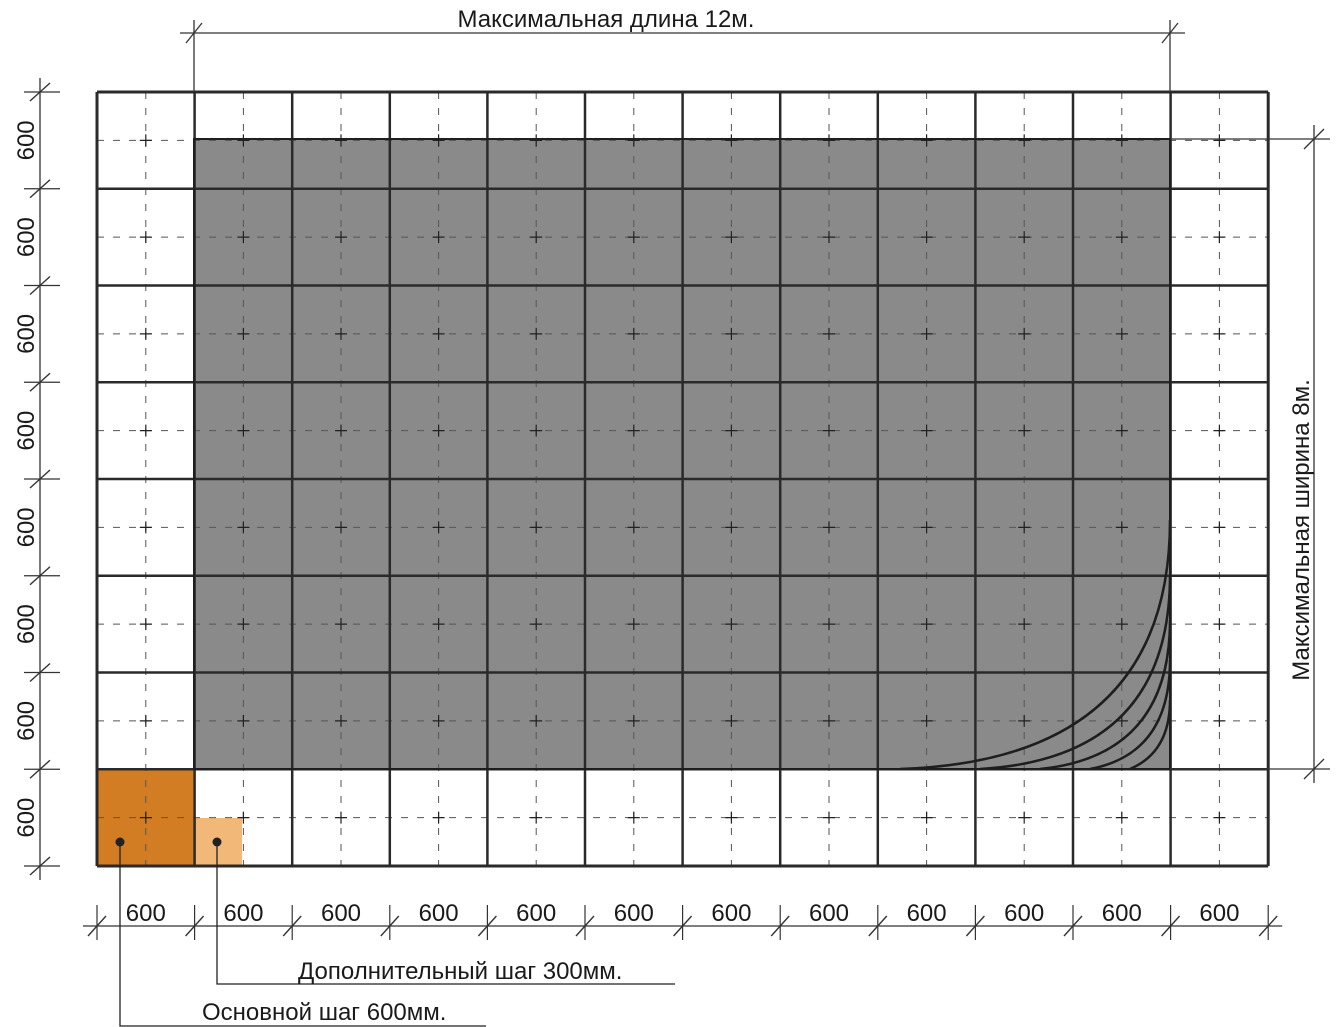  Describe the element at coordinates (606, 19) in the screenshot. I see `max-length-label: Максимальная длина 12м.` at that location.